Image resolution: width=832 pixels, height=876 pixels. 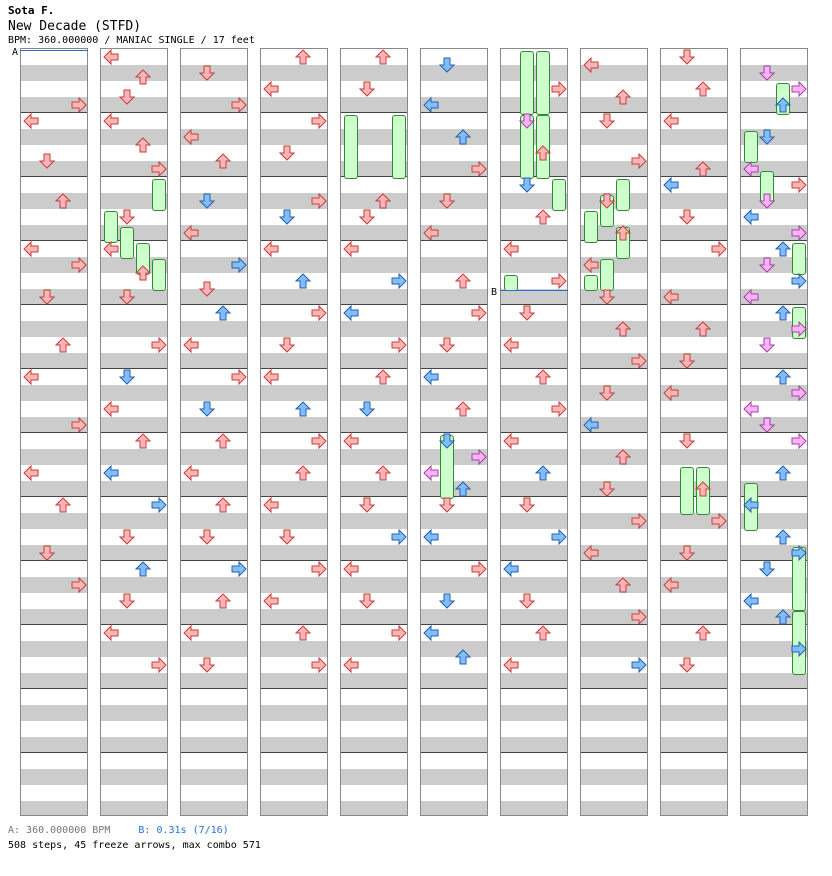 What do you see at coordinates (15, 52) in the screenshot?
I see `bpm-marker-a: A` at bounding box center [15, 52].